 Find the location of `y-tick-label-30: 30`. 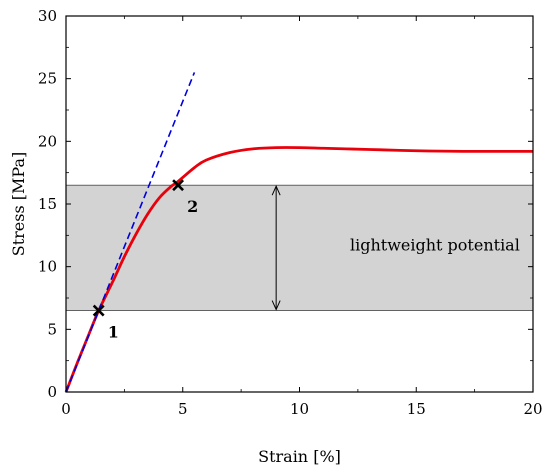

y-tick-label-30: 30 is located at coordinates (47, 16).